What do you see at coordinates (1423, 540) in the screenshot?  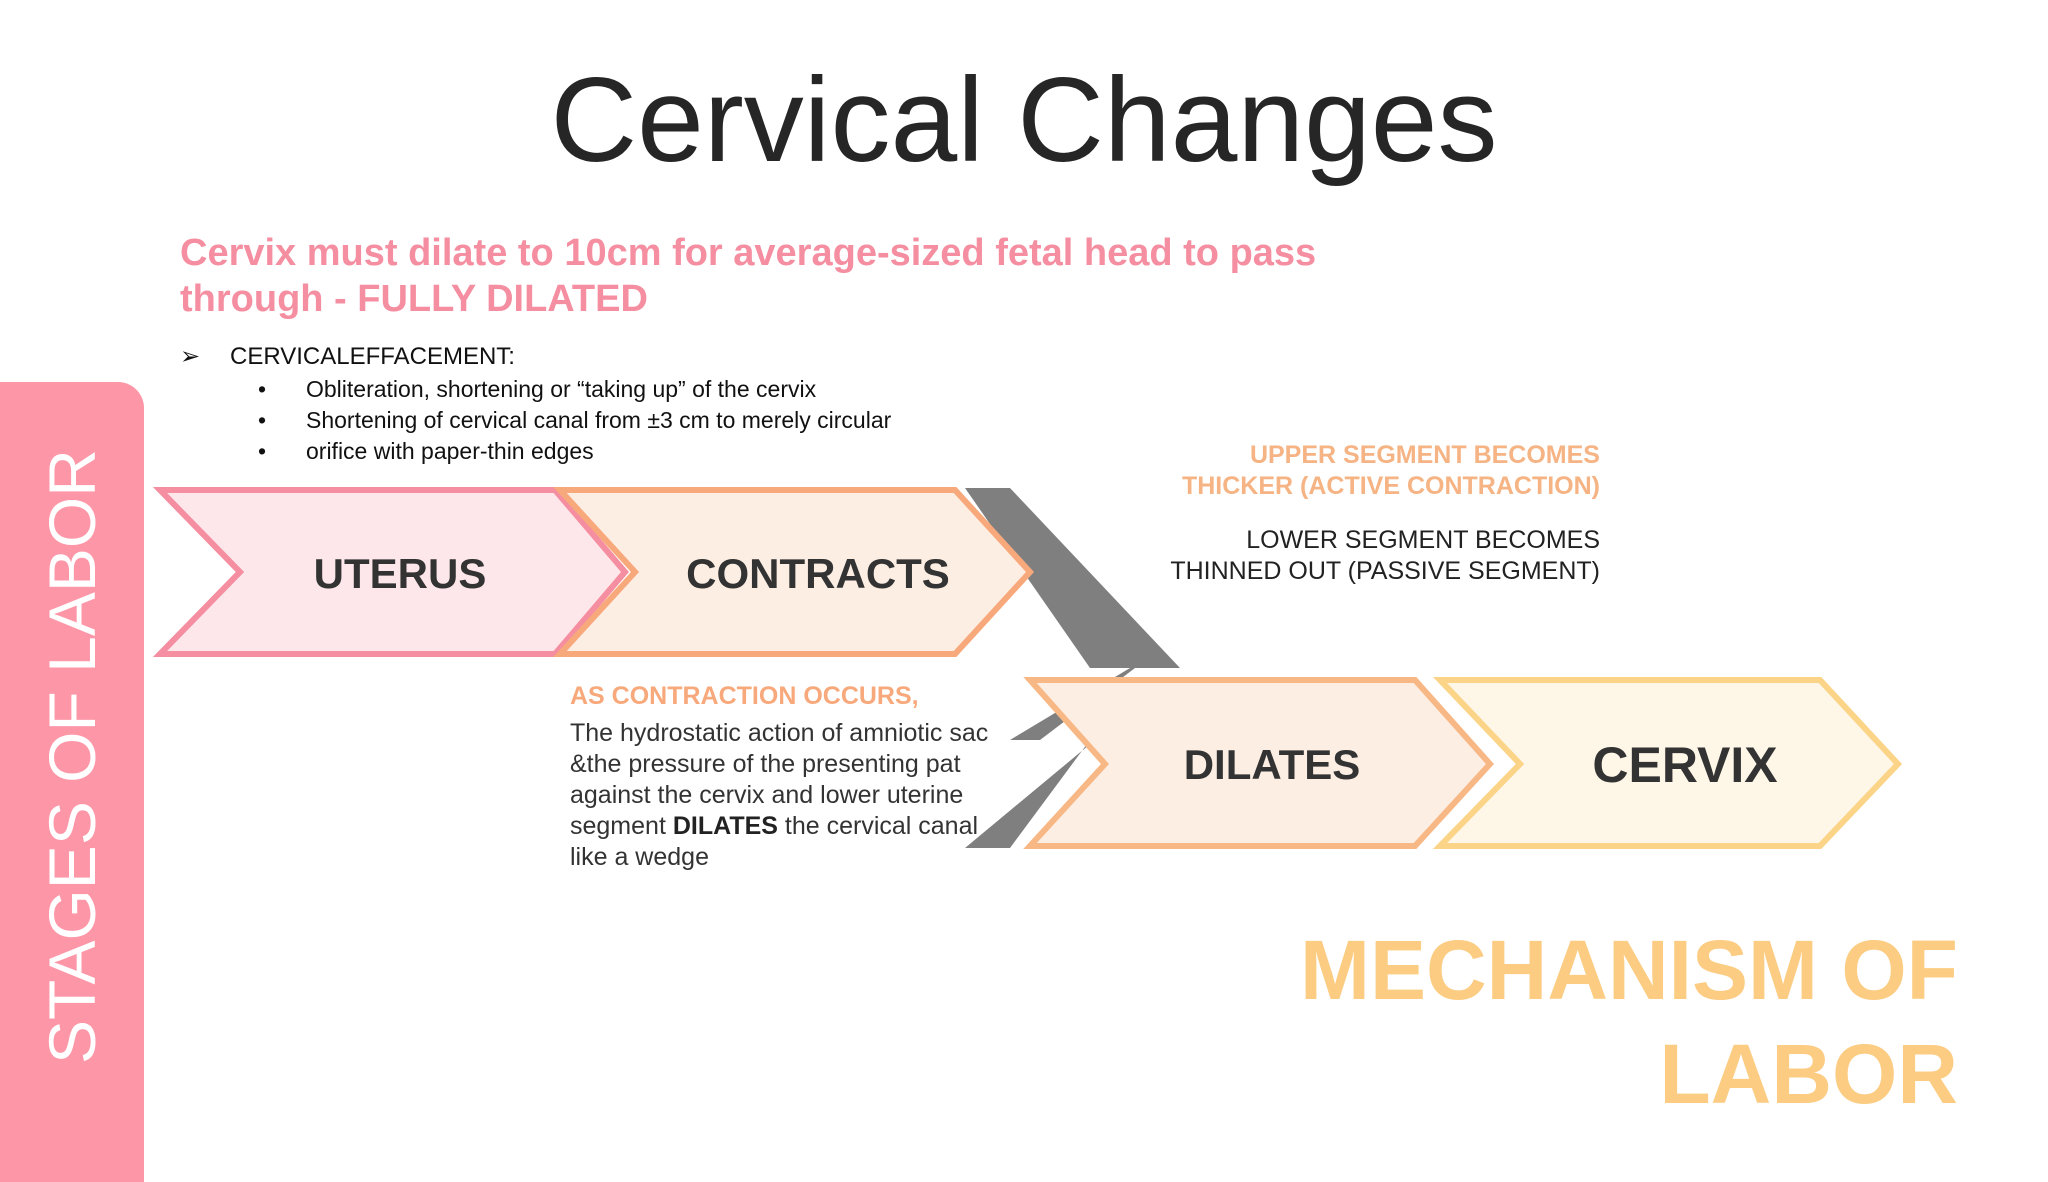 I see `lower-segment-line-1: LOWER SEGMENT BECOMES` at bounding box center [1423, 540].